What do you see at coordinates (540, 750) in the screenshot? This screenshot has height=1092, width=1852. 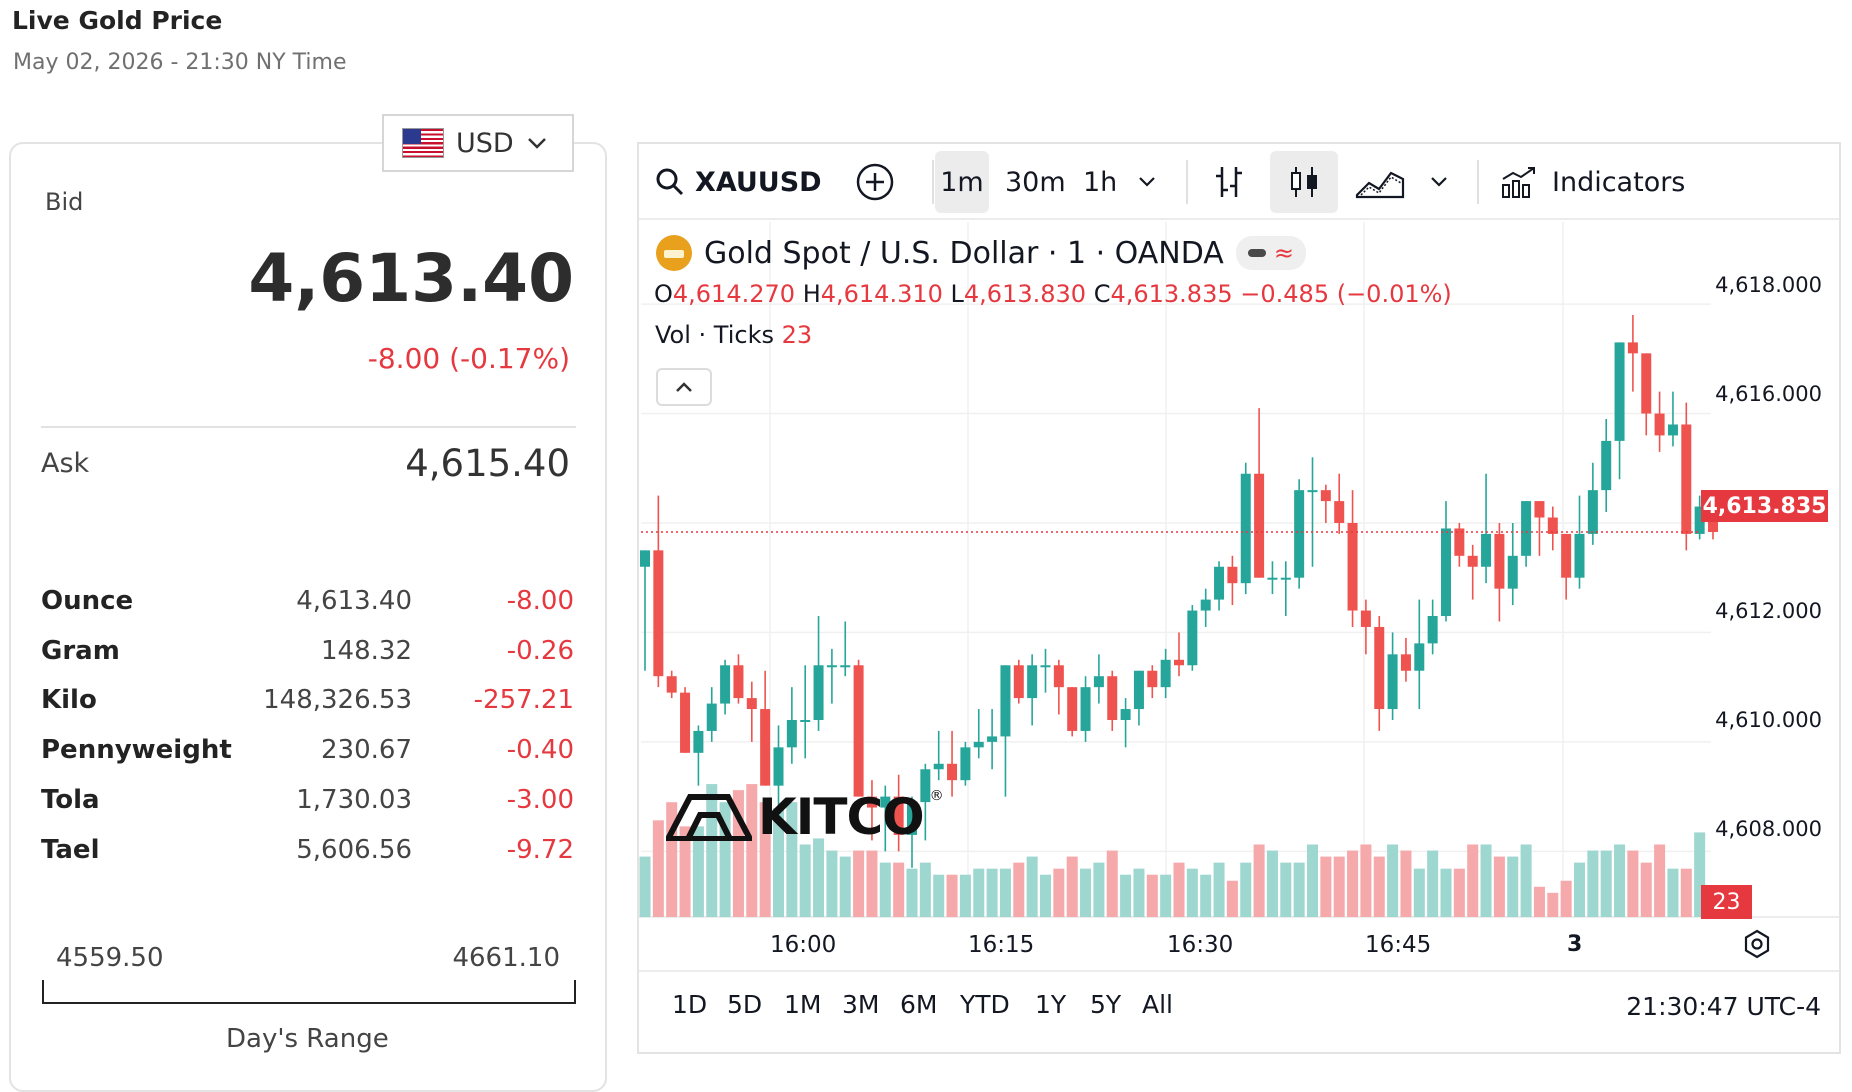 I see `unit-change-pennyweight: -0.40` at bounding box center [540, 750].